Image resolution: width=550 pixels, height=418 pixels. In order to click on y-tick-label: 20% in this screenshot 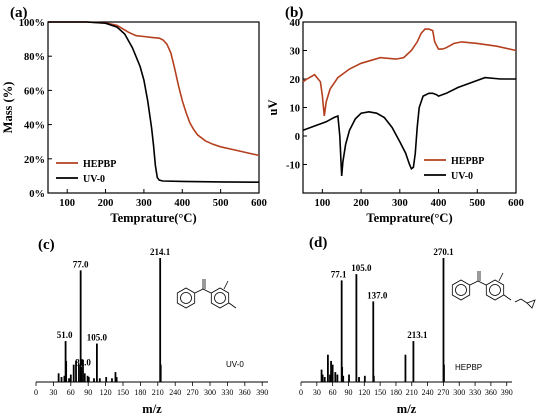, I will do `click(34, 160)`.